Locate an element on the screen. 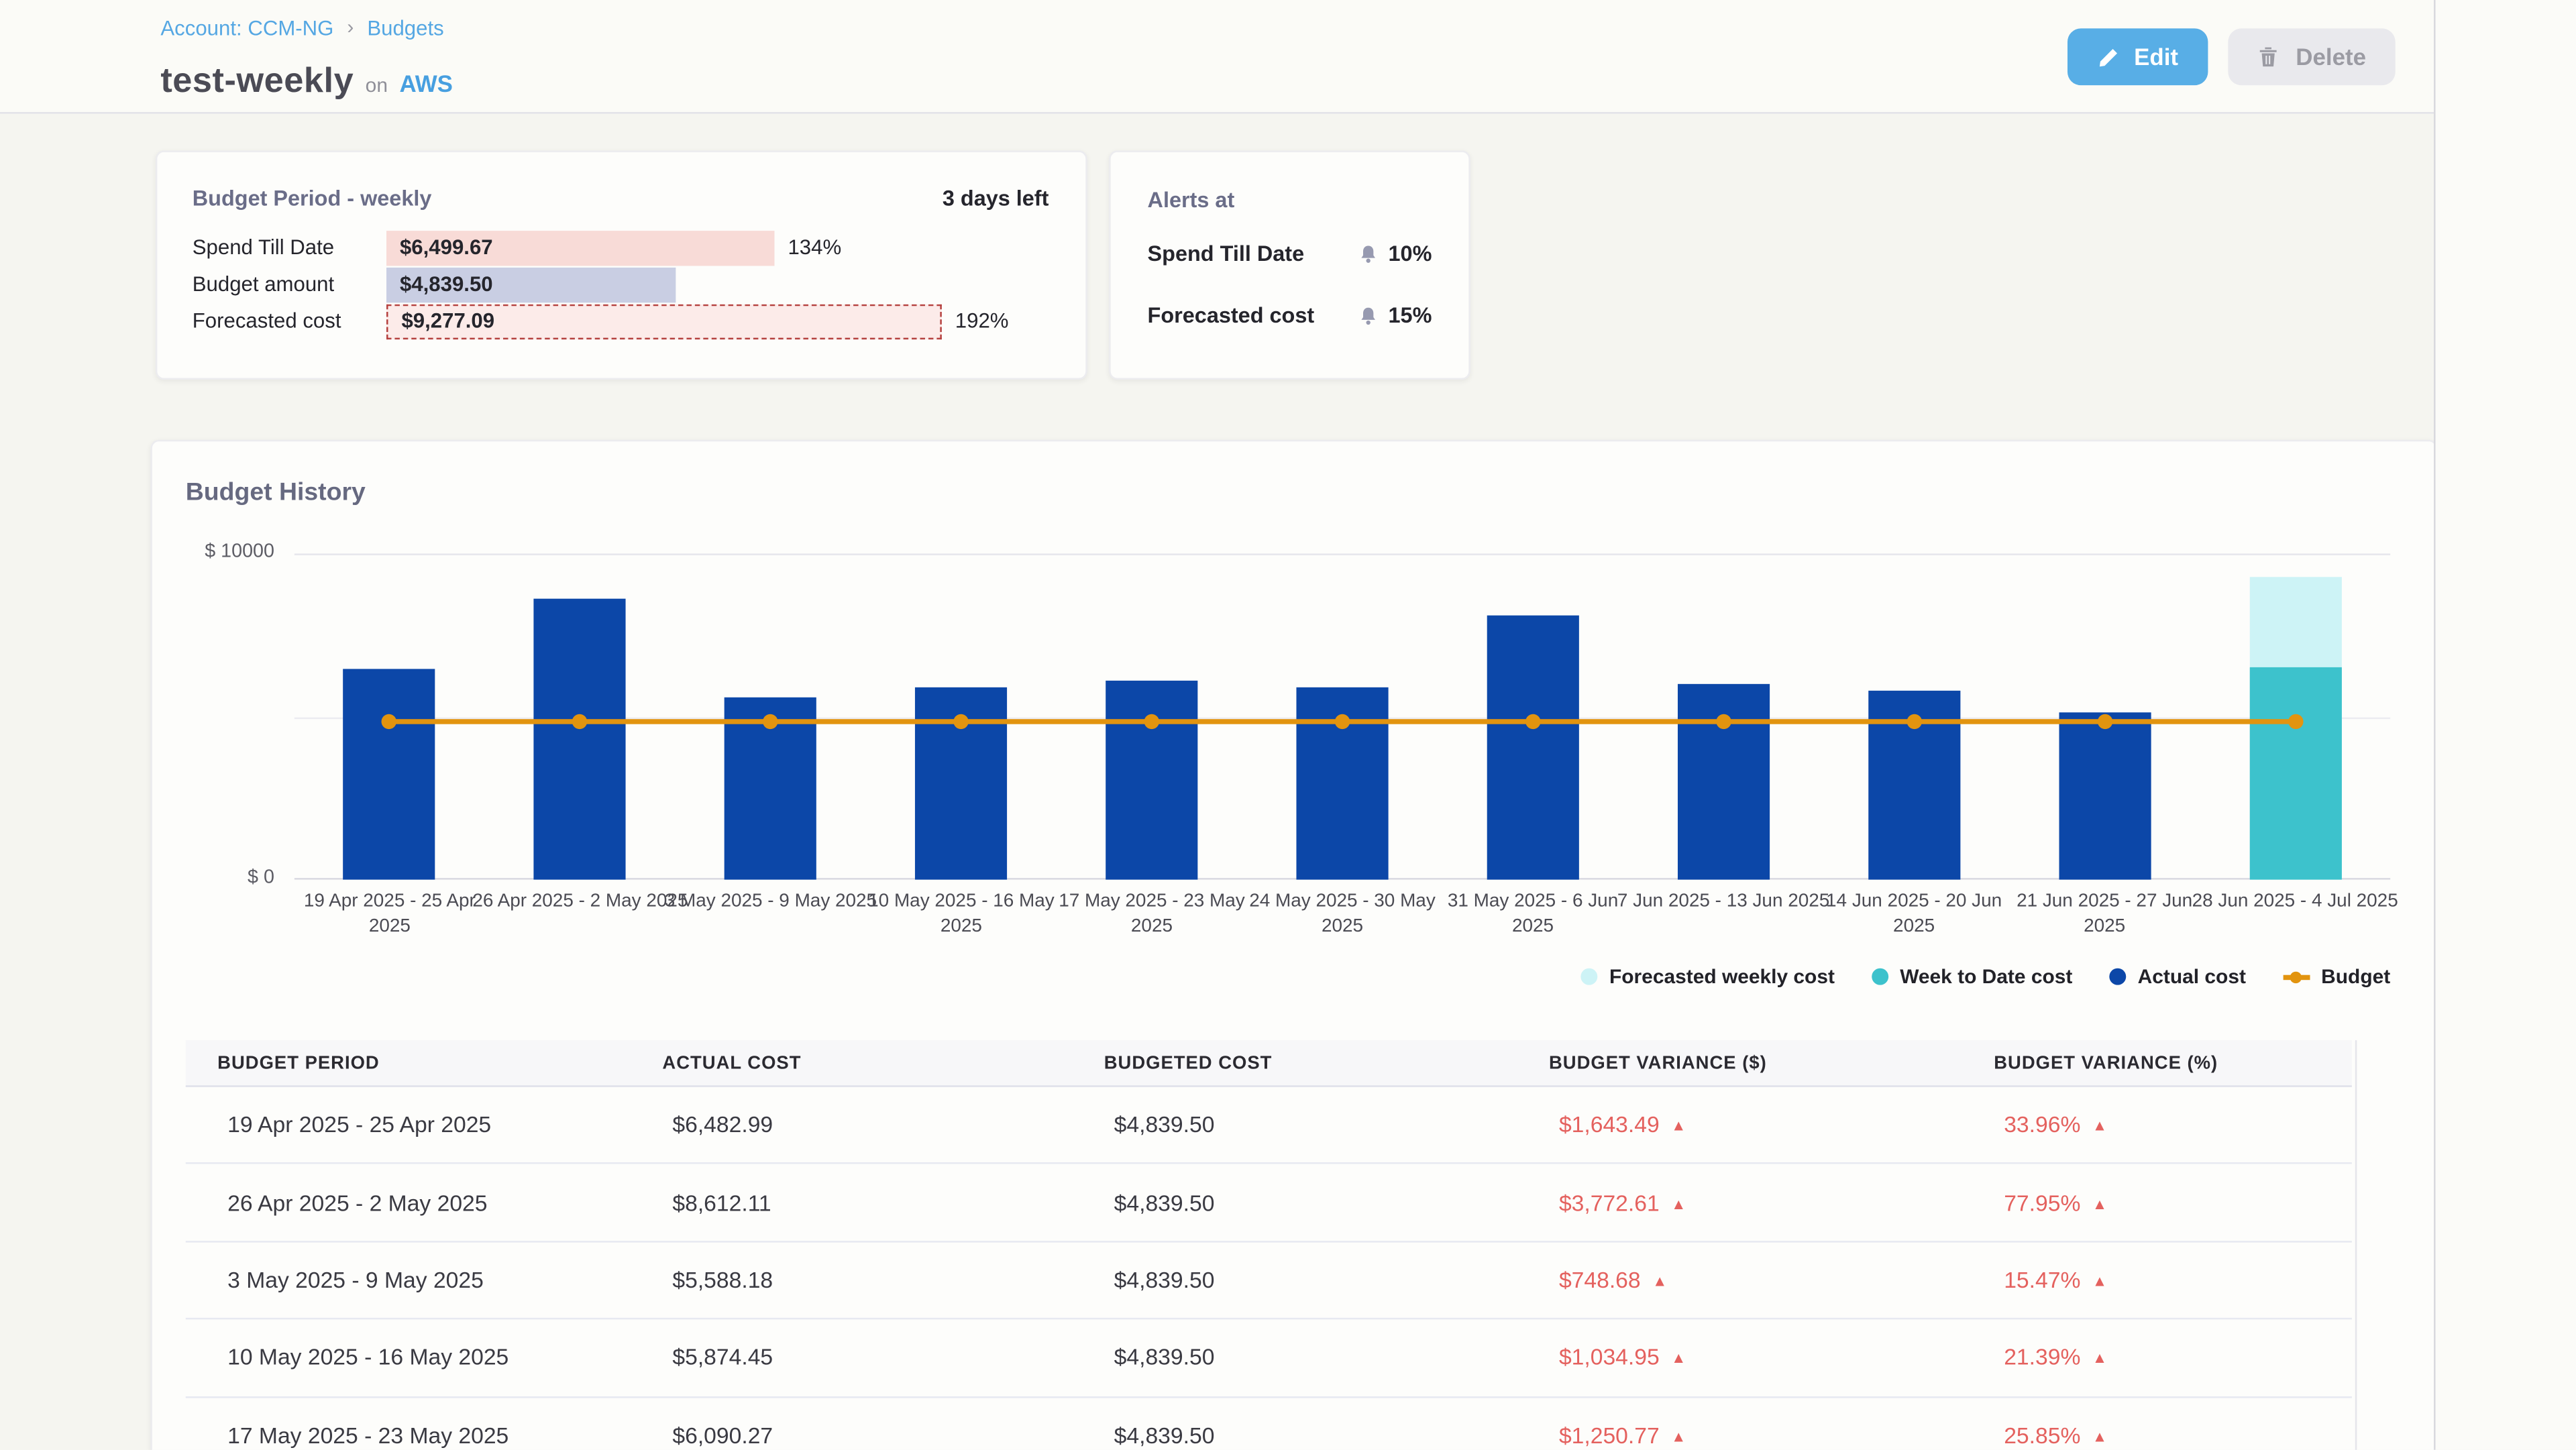 This screenshot has height=1450, width=2576. cell-budget-period: 26 Apr 2025 - 2 May 2025 is located at coordinates (408, 1202).